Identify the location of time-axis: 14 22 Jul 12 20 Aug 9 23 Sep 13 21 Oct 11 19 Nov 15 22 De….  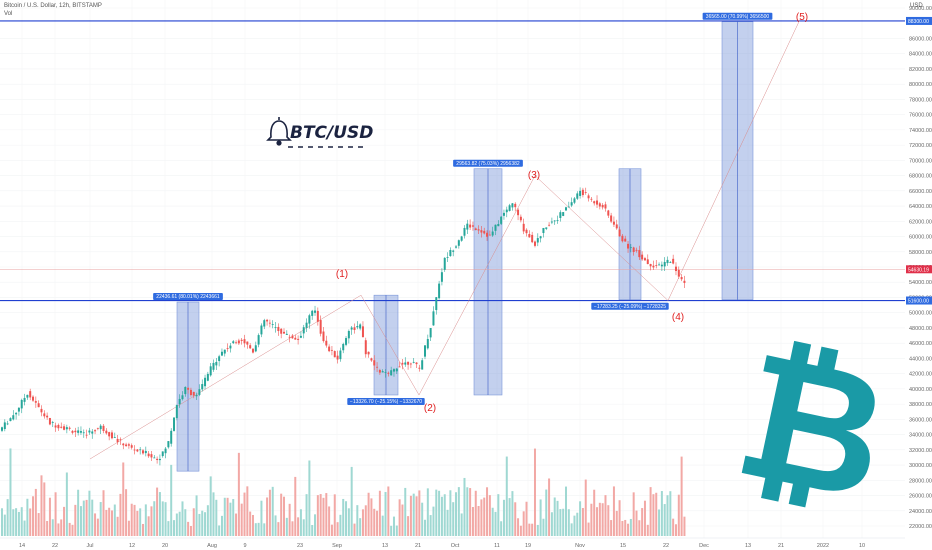
(452, 543).